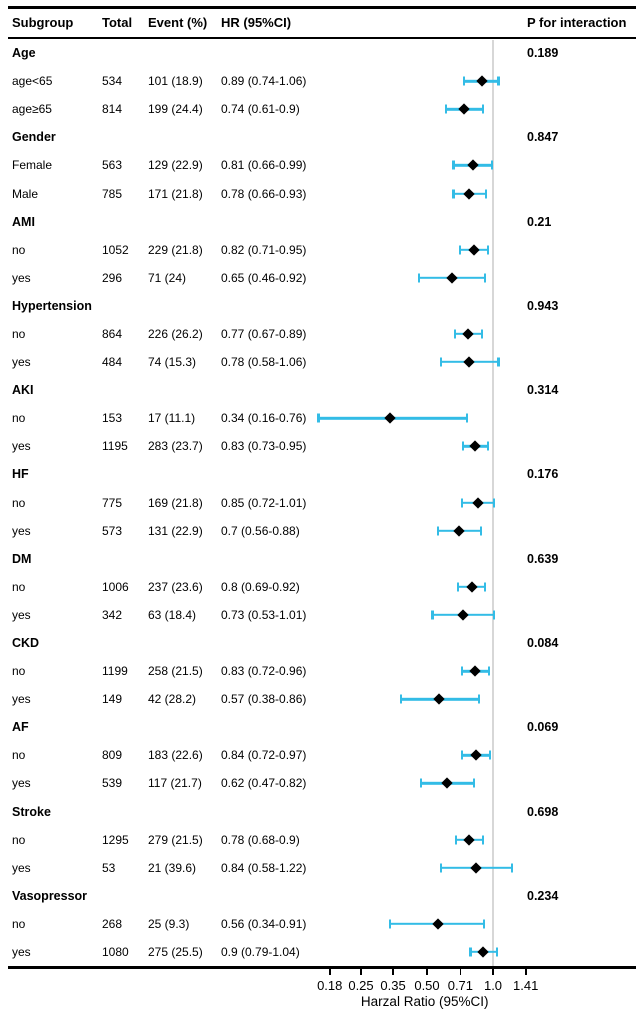  I want to click on hr-ci-text: 0.84 (0.72-0.97), so click(264, 755).